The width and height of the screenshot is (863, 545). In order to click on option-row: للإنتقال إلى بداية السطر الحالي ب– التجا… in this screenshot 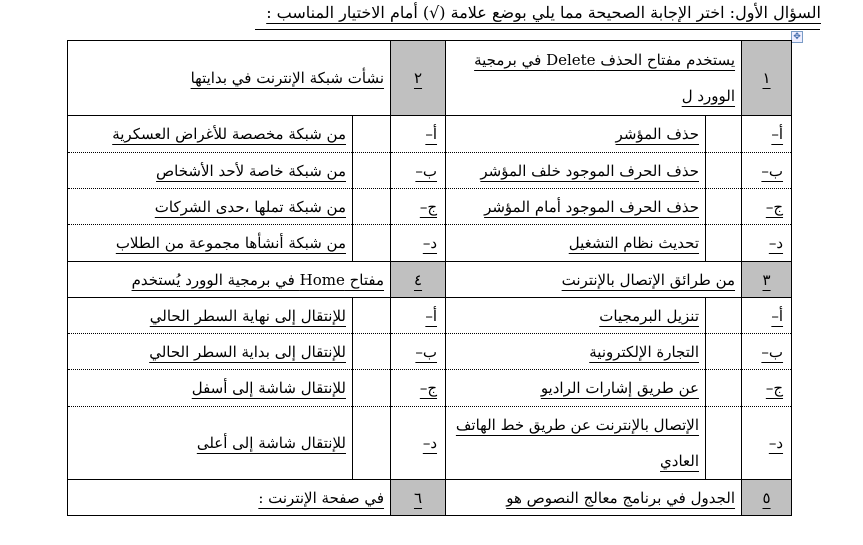, I will do `click(430, 351)`.